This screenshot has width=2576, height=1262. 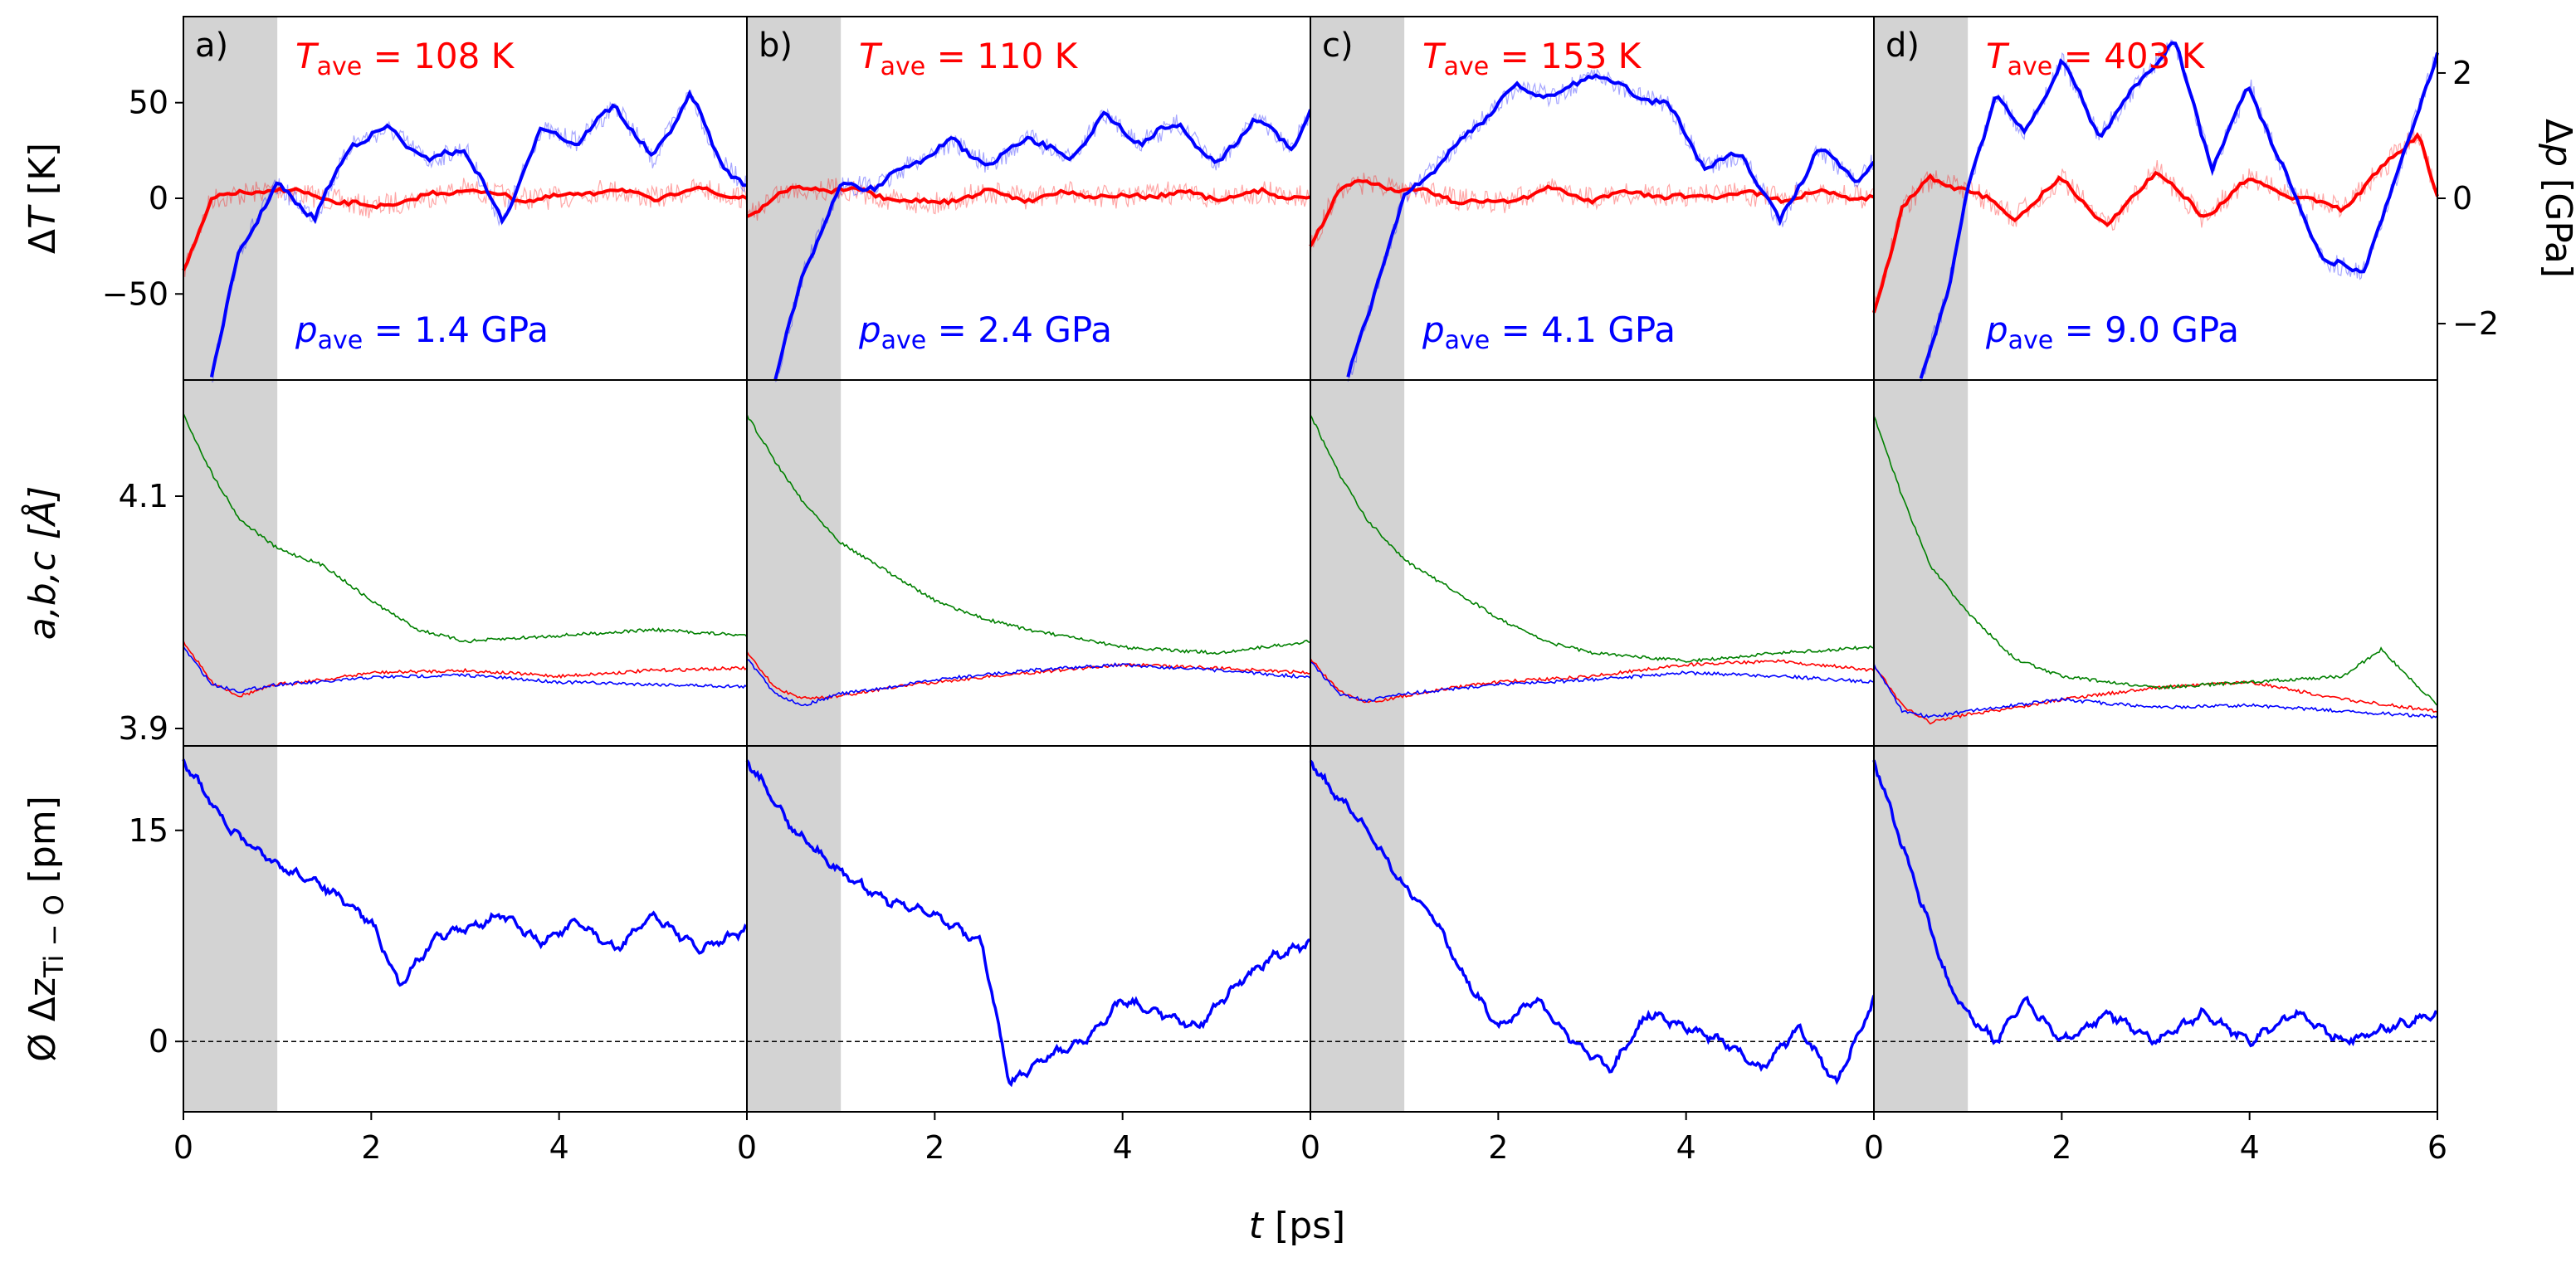 I want to click on ylabel-delta: Δ, so click(x=43, y=241).